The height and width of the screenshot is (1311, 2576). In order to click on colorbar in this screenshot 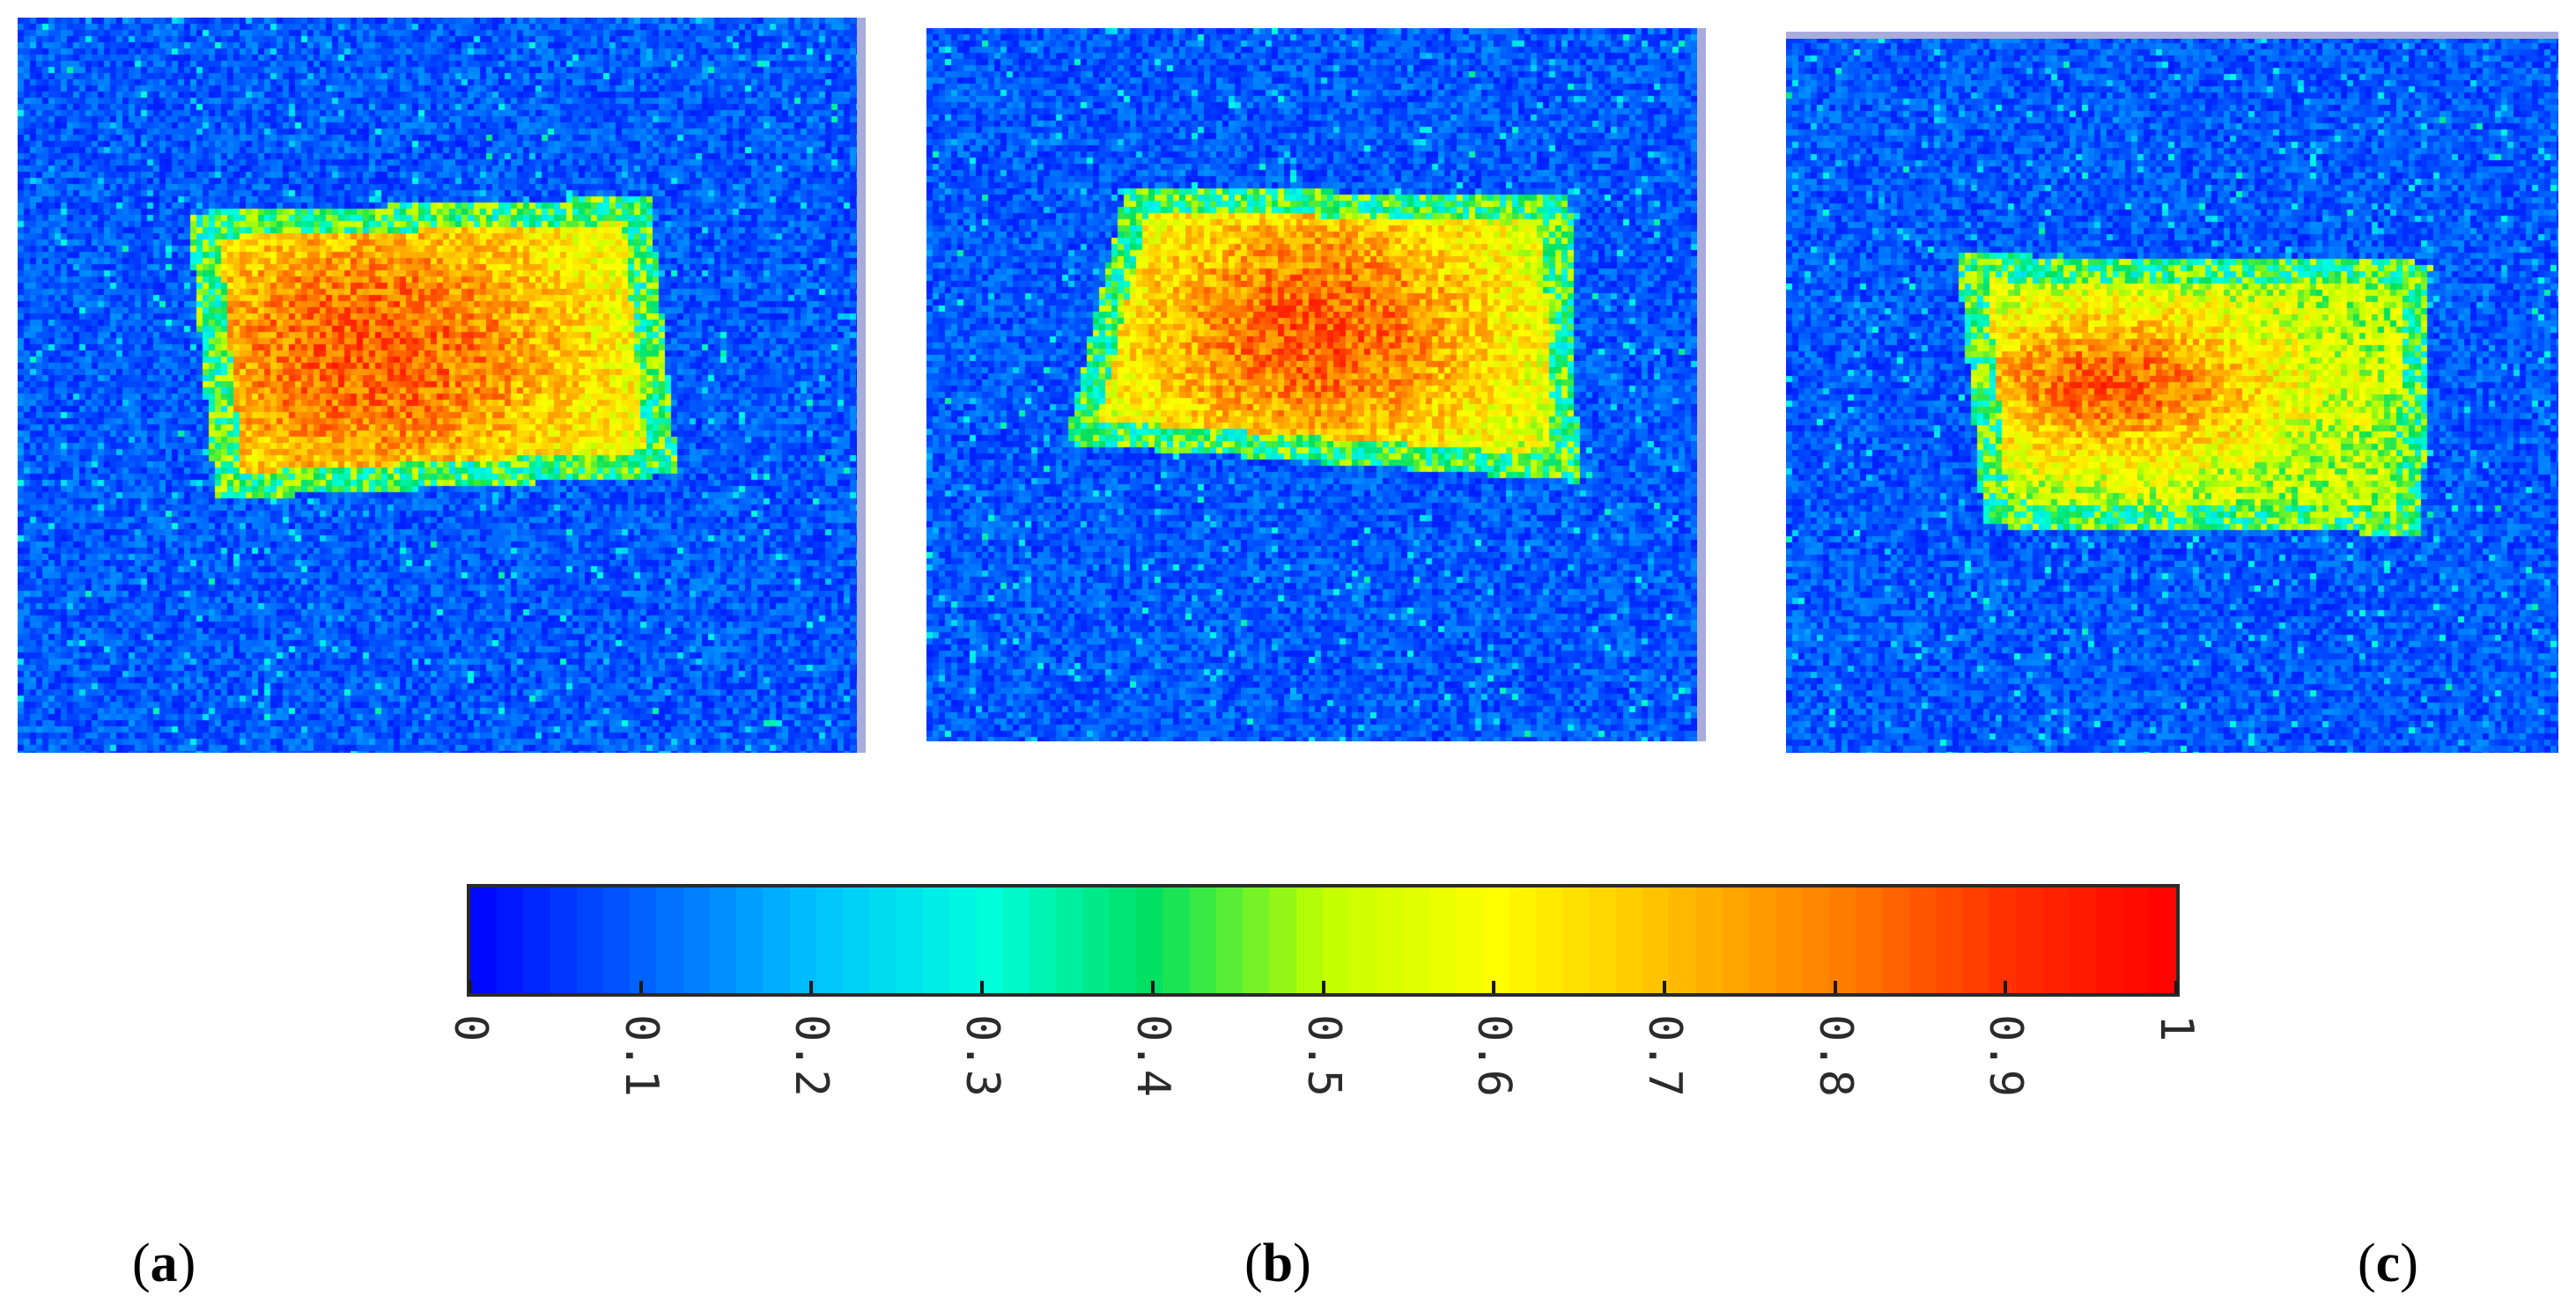, I will do `click(1323, 940)`.